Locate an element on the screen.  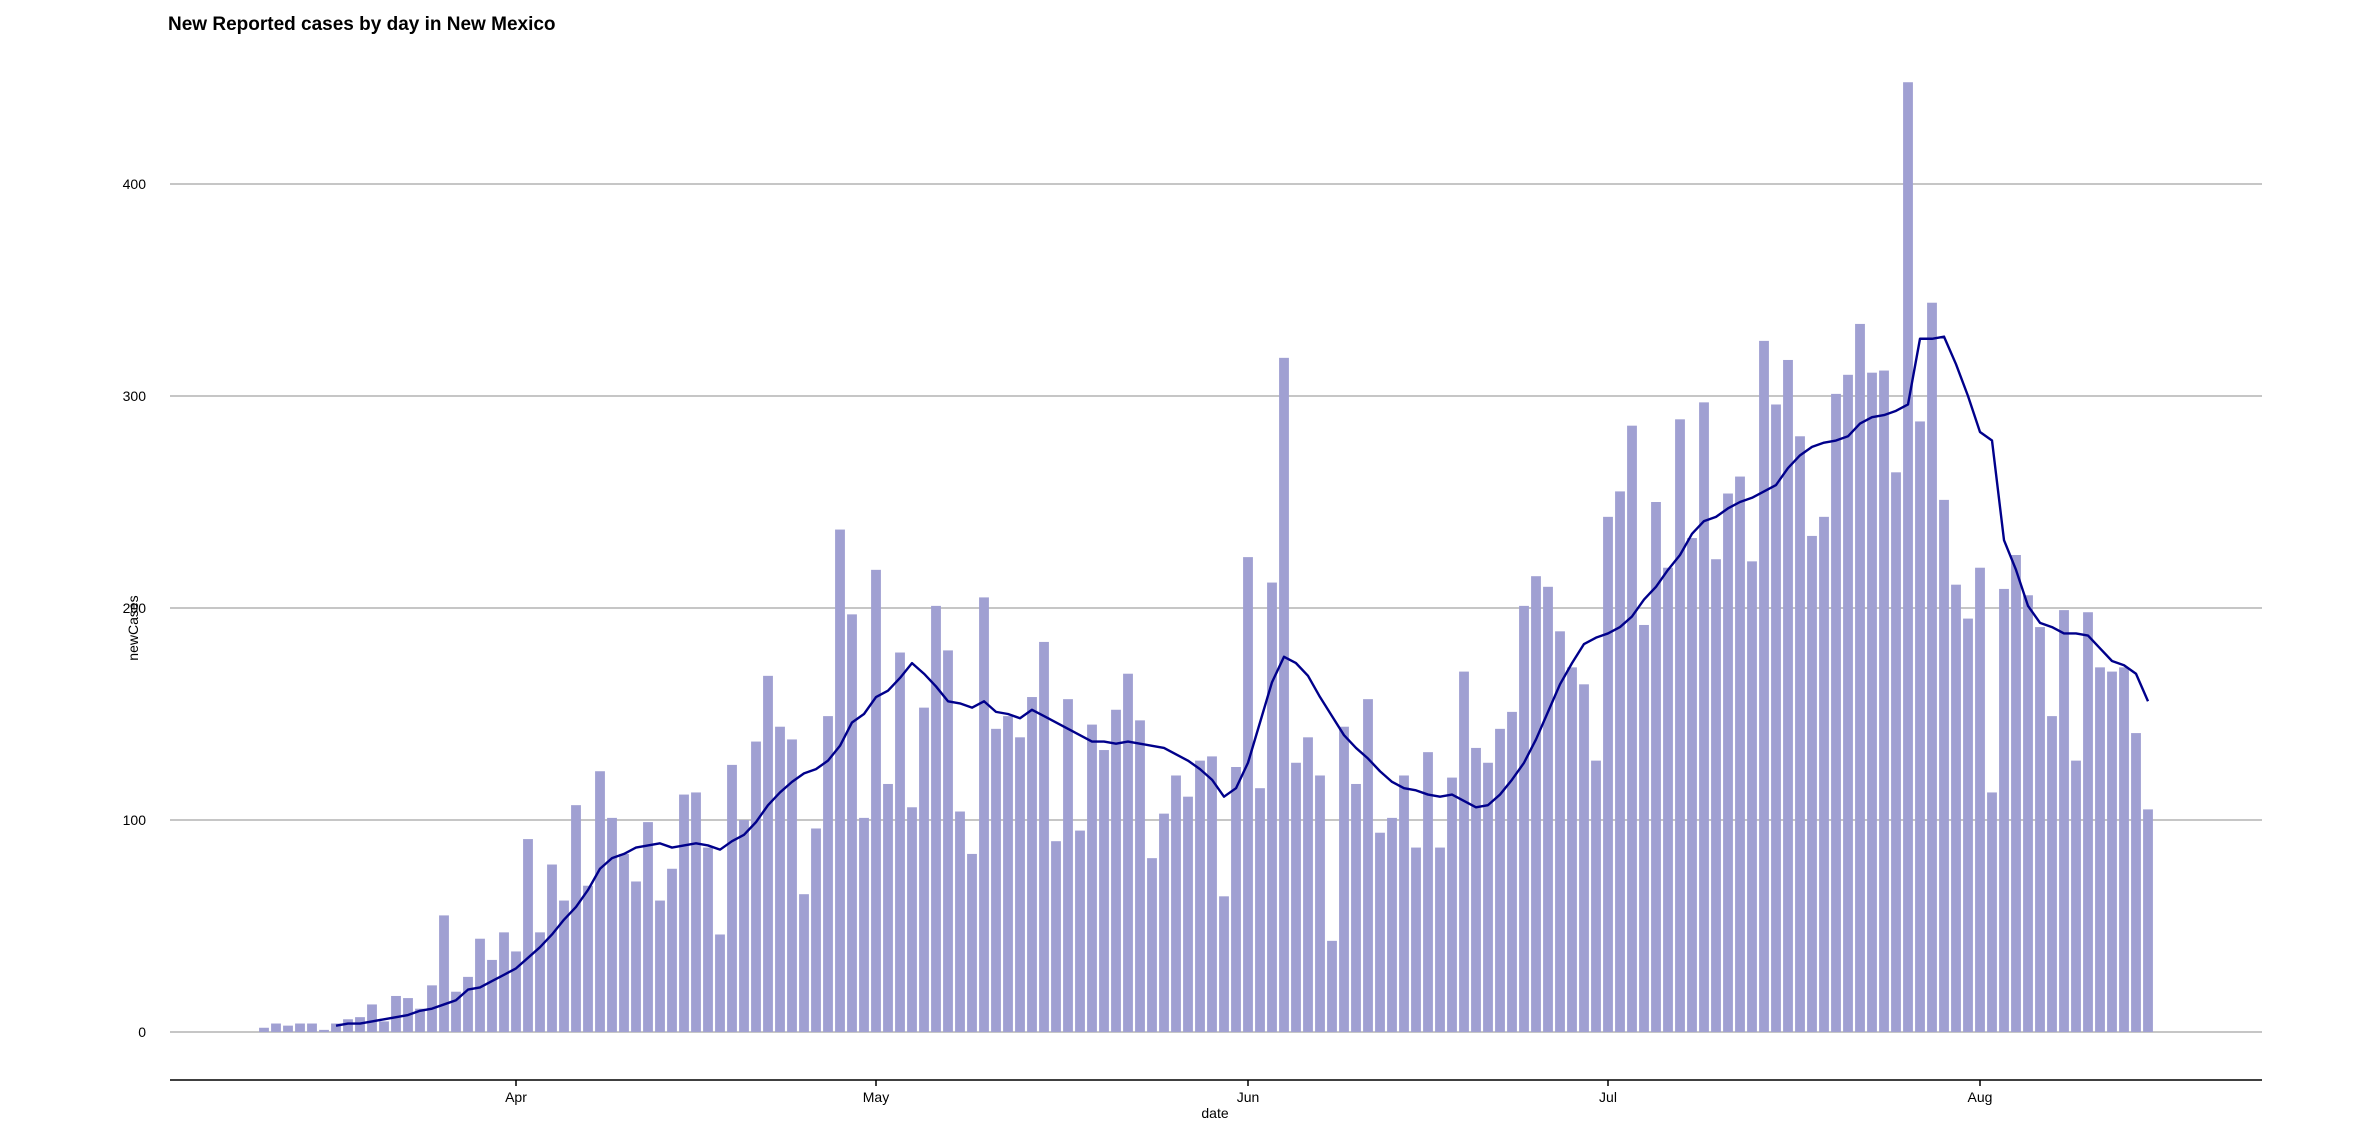
y-axis-tick-labels: 0 100 200 300 400 is located at coordinates (135, 608).